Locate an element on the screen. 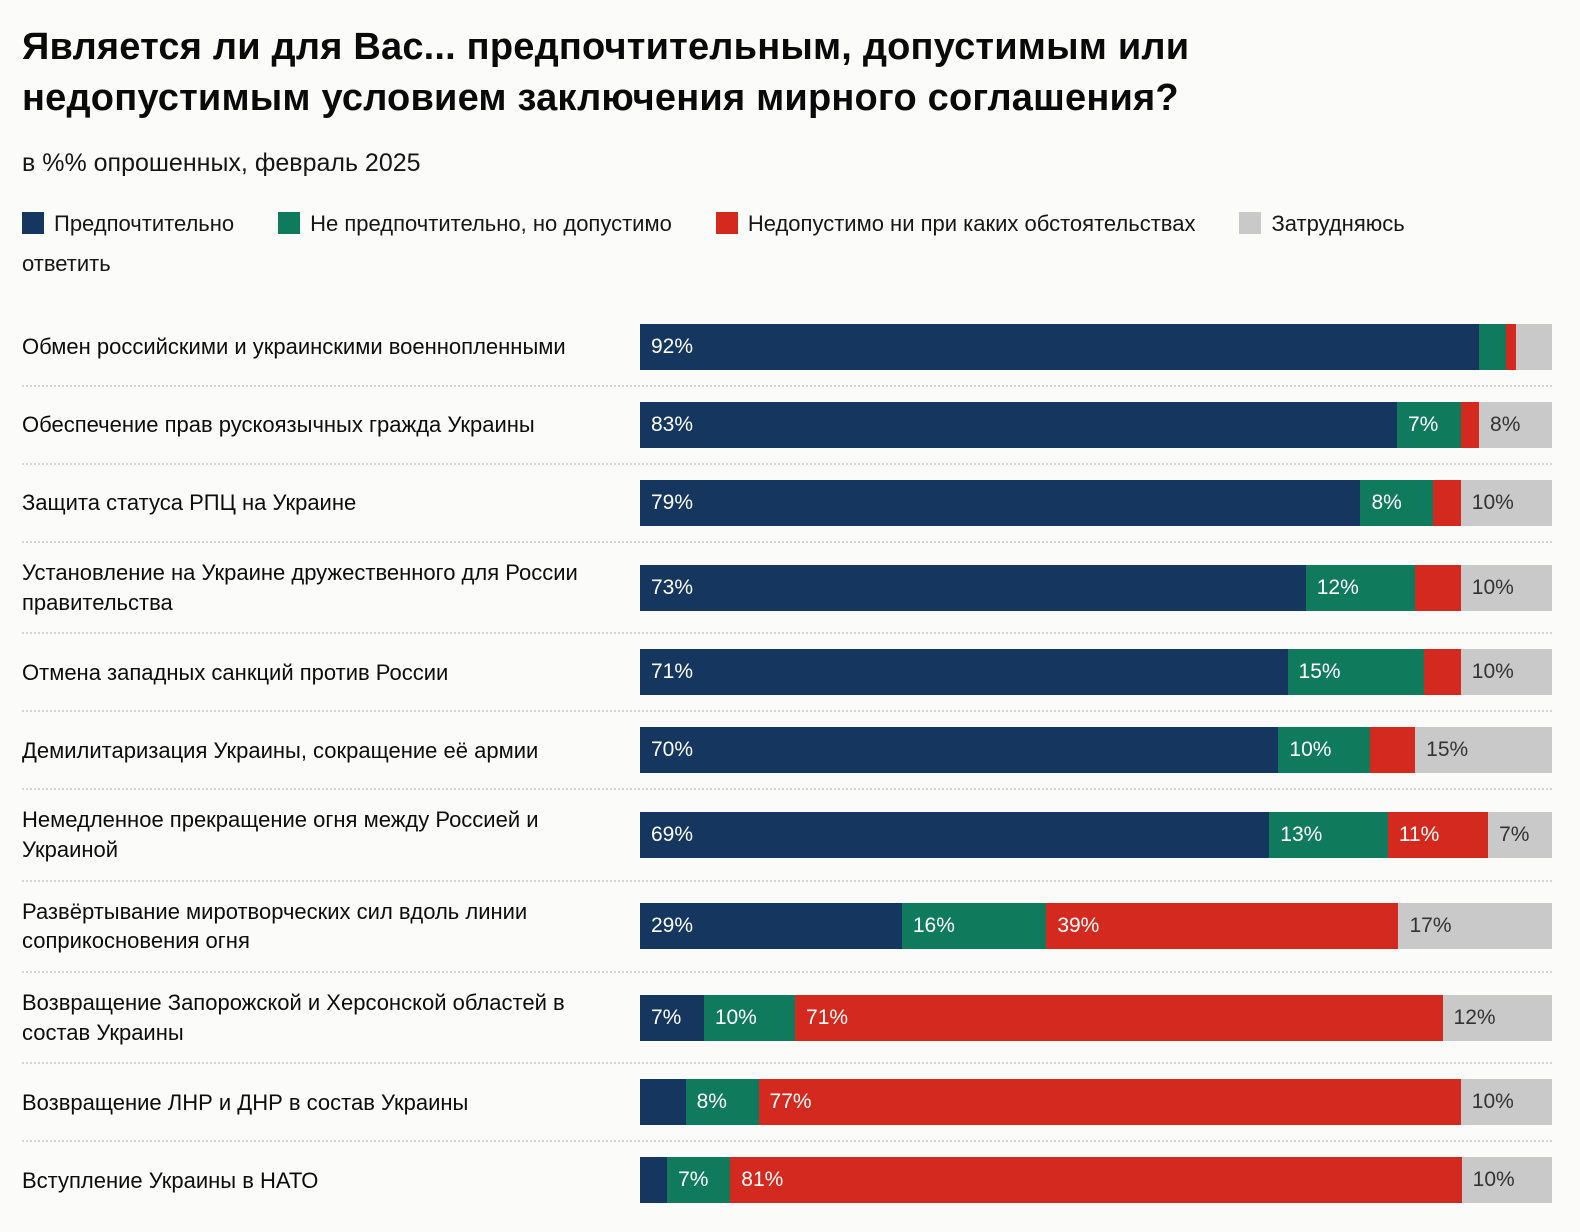 The width and height of the screenshot is (1580, 1232). bar-segment-acceptable: 7% is located at coordinates (699, 1180).